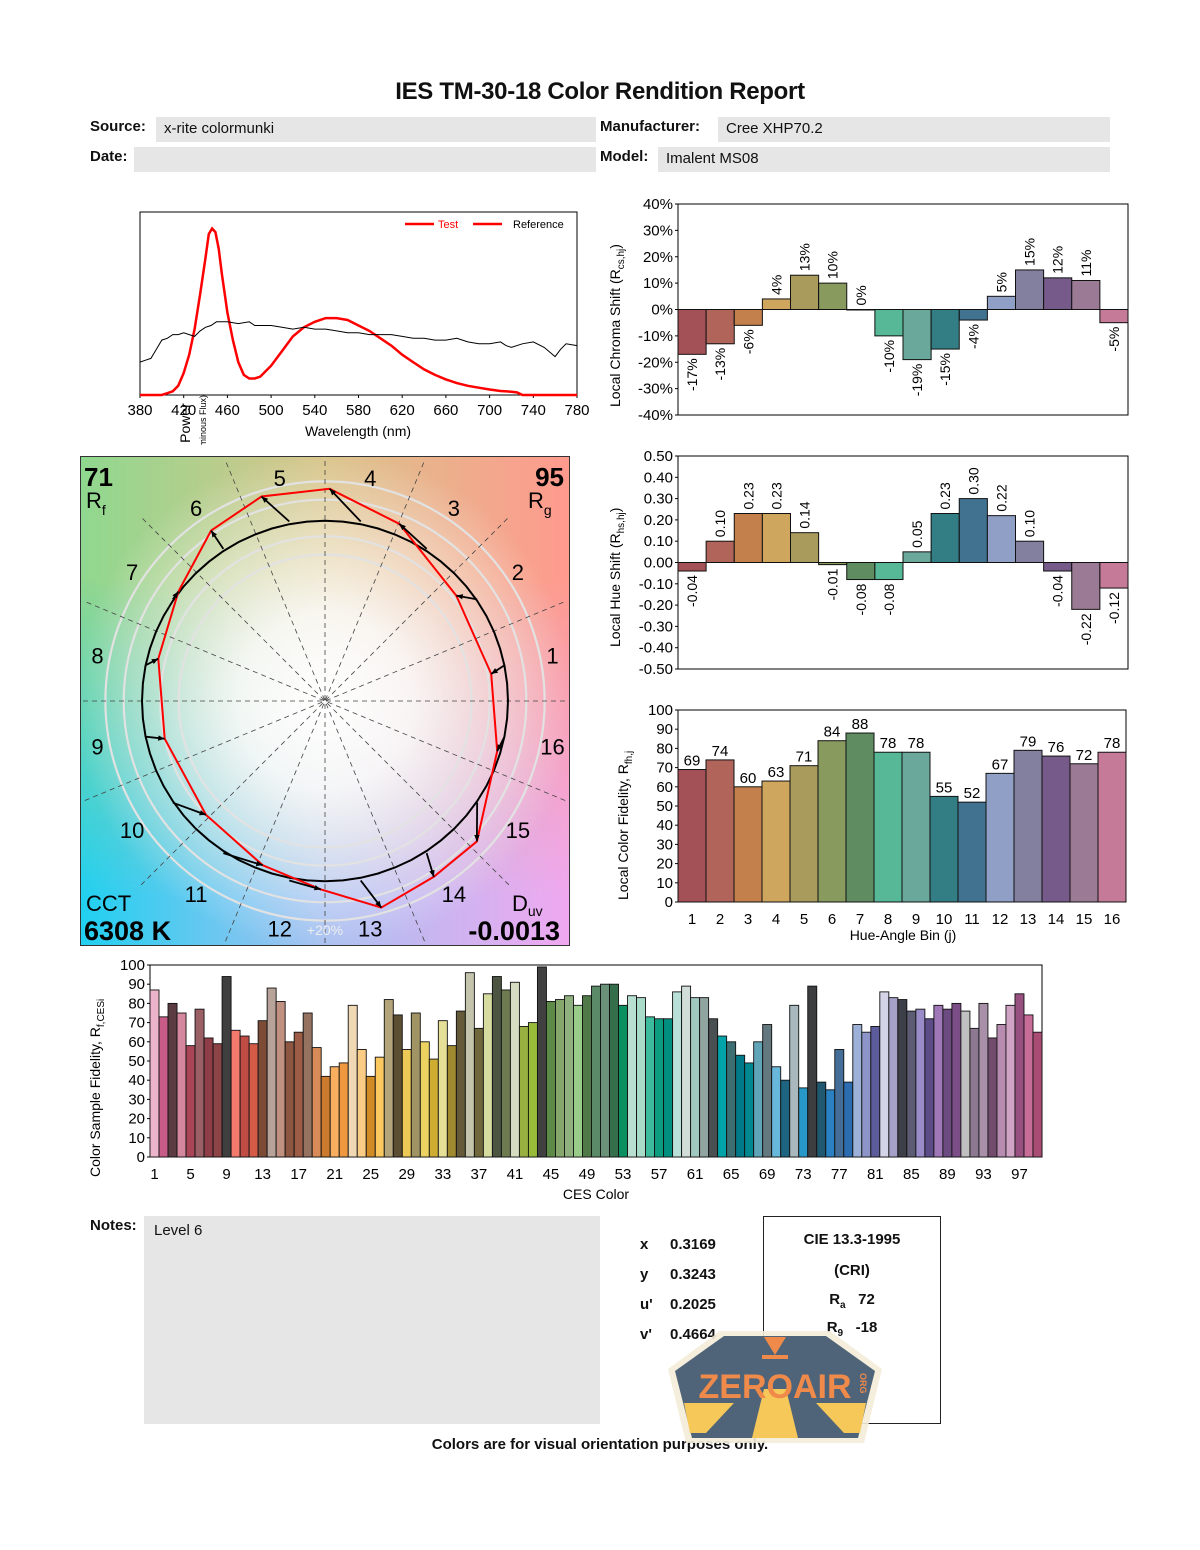 This screenshot has height=1550, width=1200. I want to click on date-field, so click(365, 159).